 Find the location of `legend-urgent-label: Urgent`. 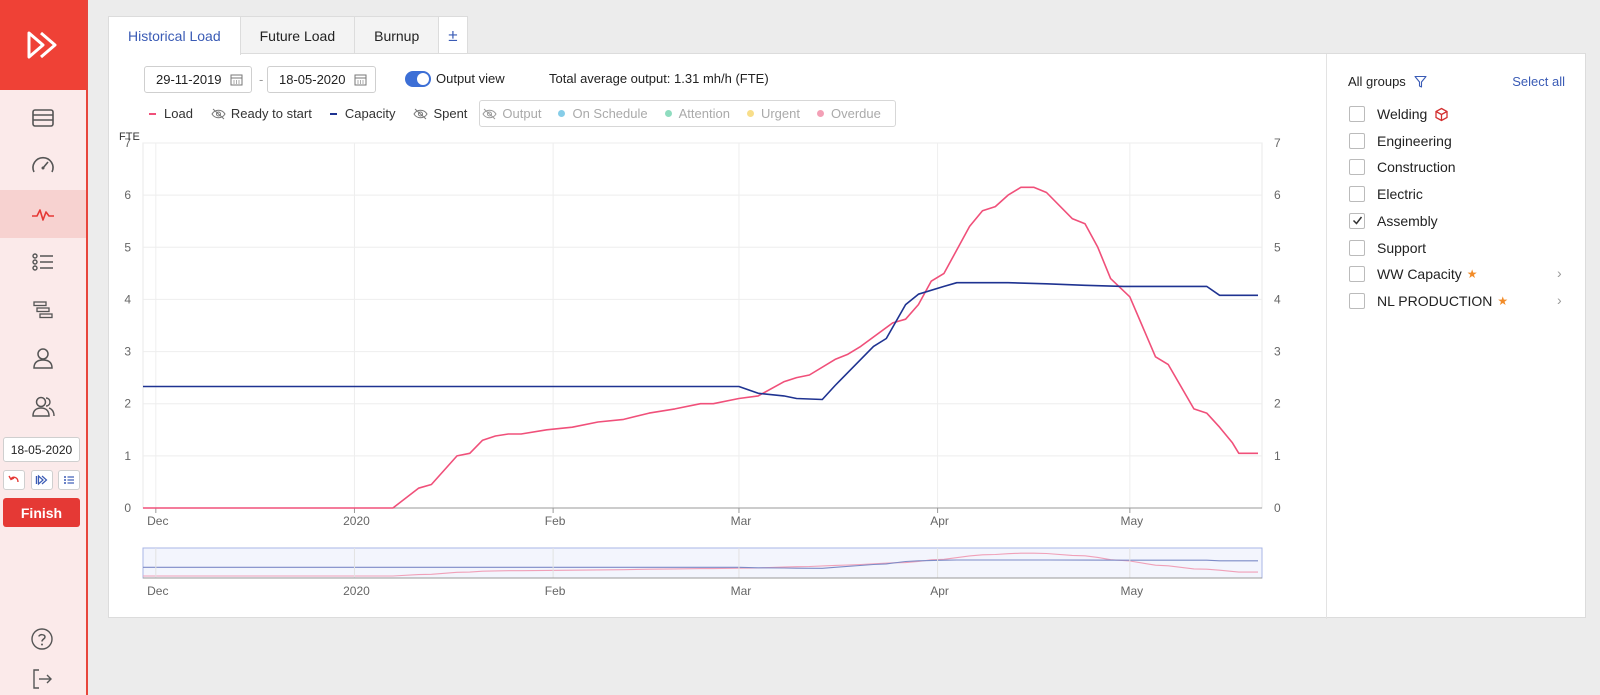

legend-urgent-label: Urgent is located at coordinates (780, 113).